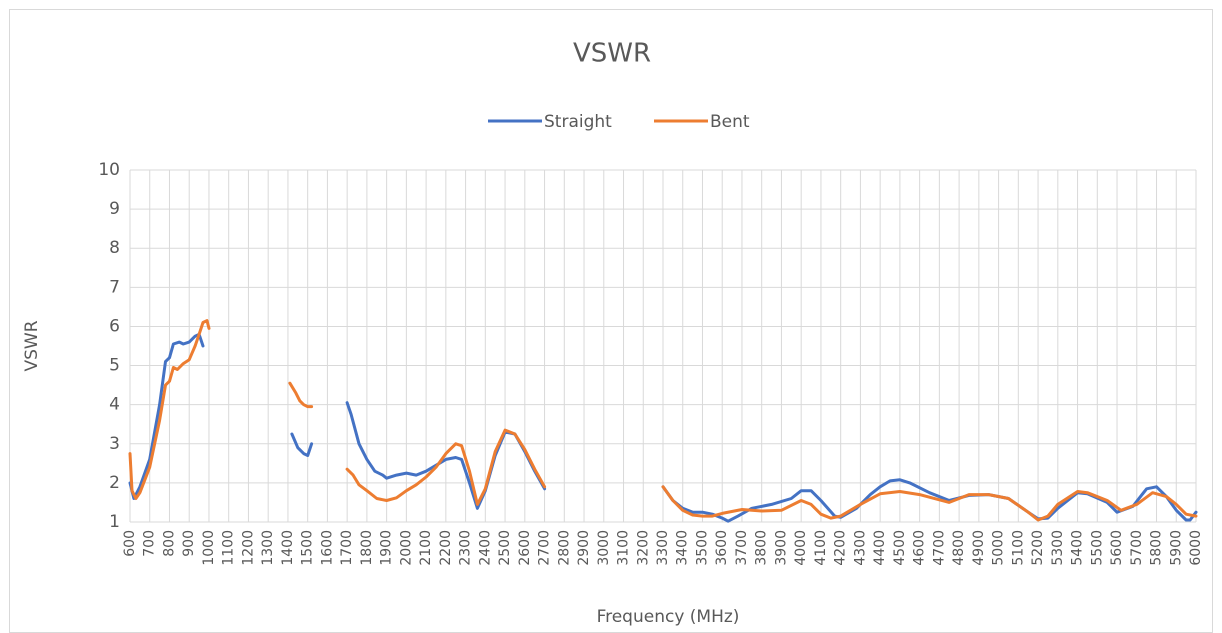 This screenshot has width=1222, height=633. Describe the element at coordinates (578, 122) in the screenshot. I see `legend-label: Straight` at that location.